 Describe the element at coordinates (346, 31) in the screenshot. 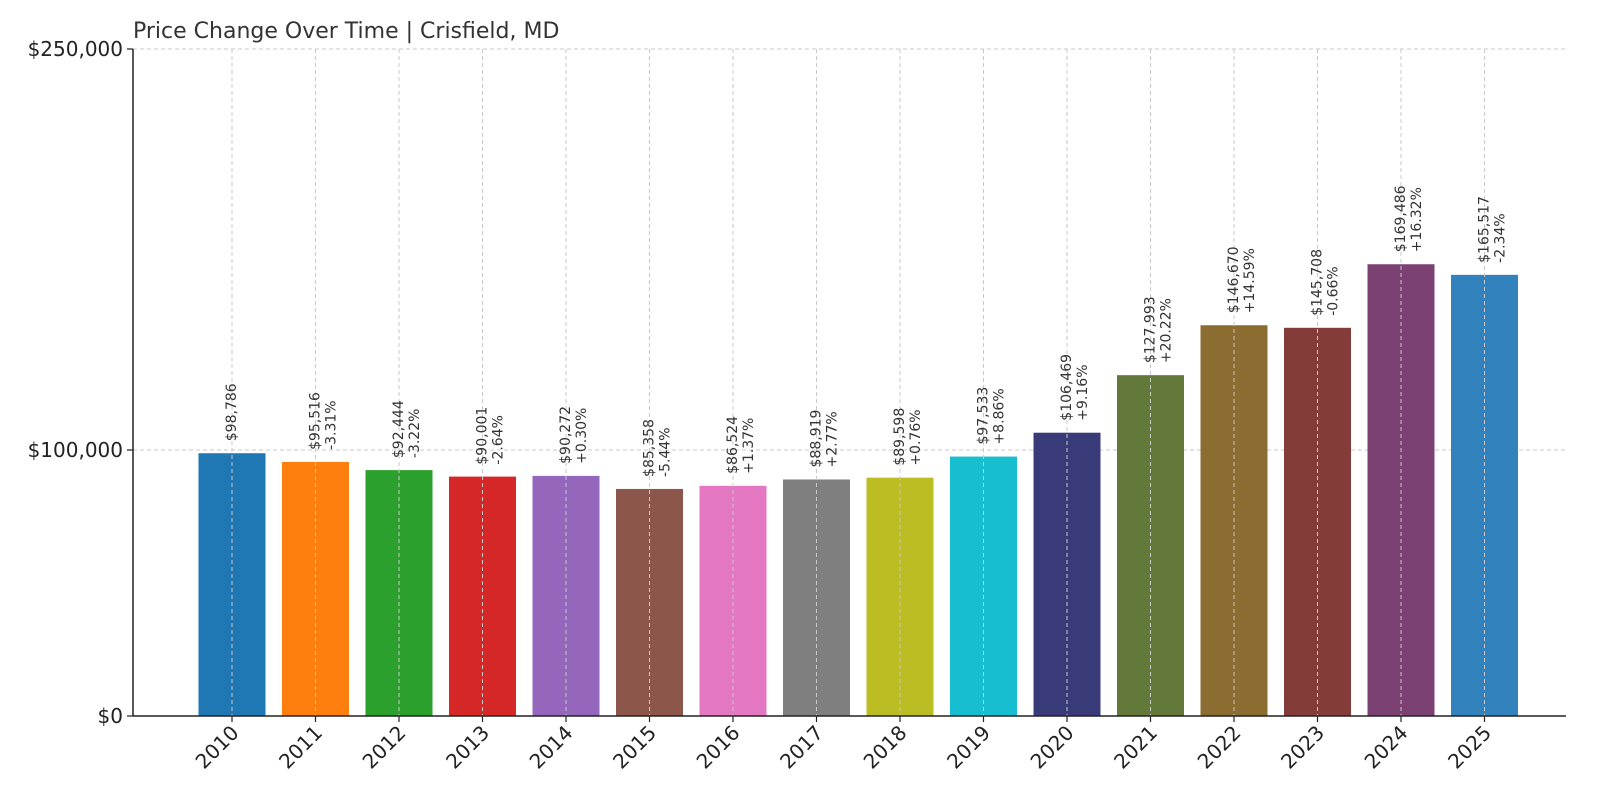

I see `chart-title: Price Change Over Time | Crisfield, MD` at that location.